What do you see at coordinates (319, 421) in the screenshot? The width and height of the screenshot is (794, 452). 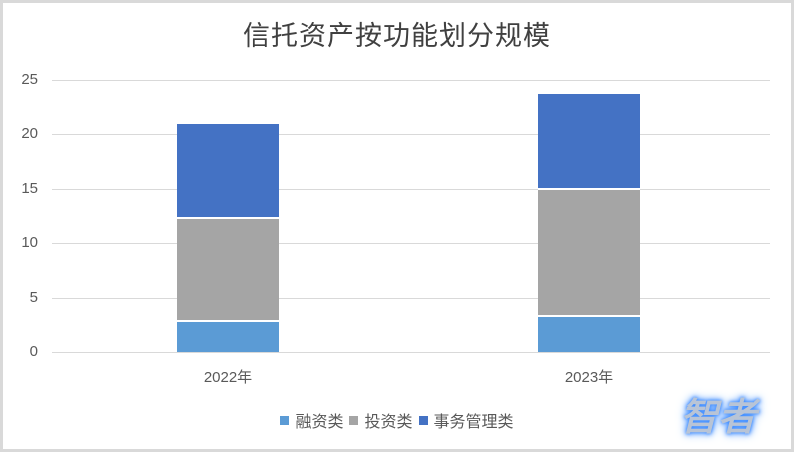 I see `legend-label: 融资类` at bounding box center [319, 421].